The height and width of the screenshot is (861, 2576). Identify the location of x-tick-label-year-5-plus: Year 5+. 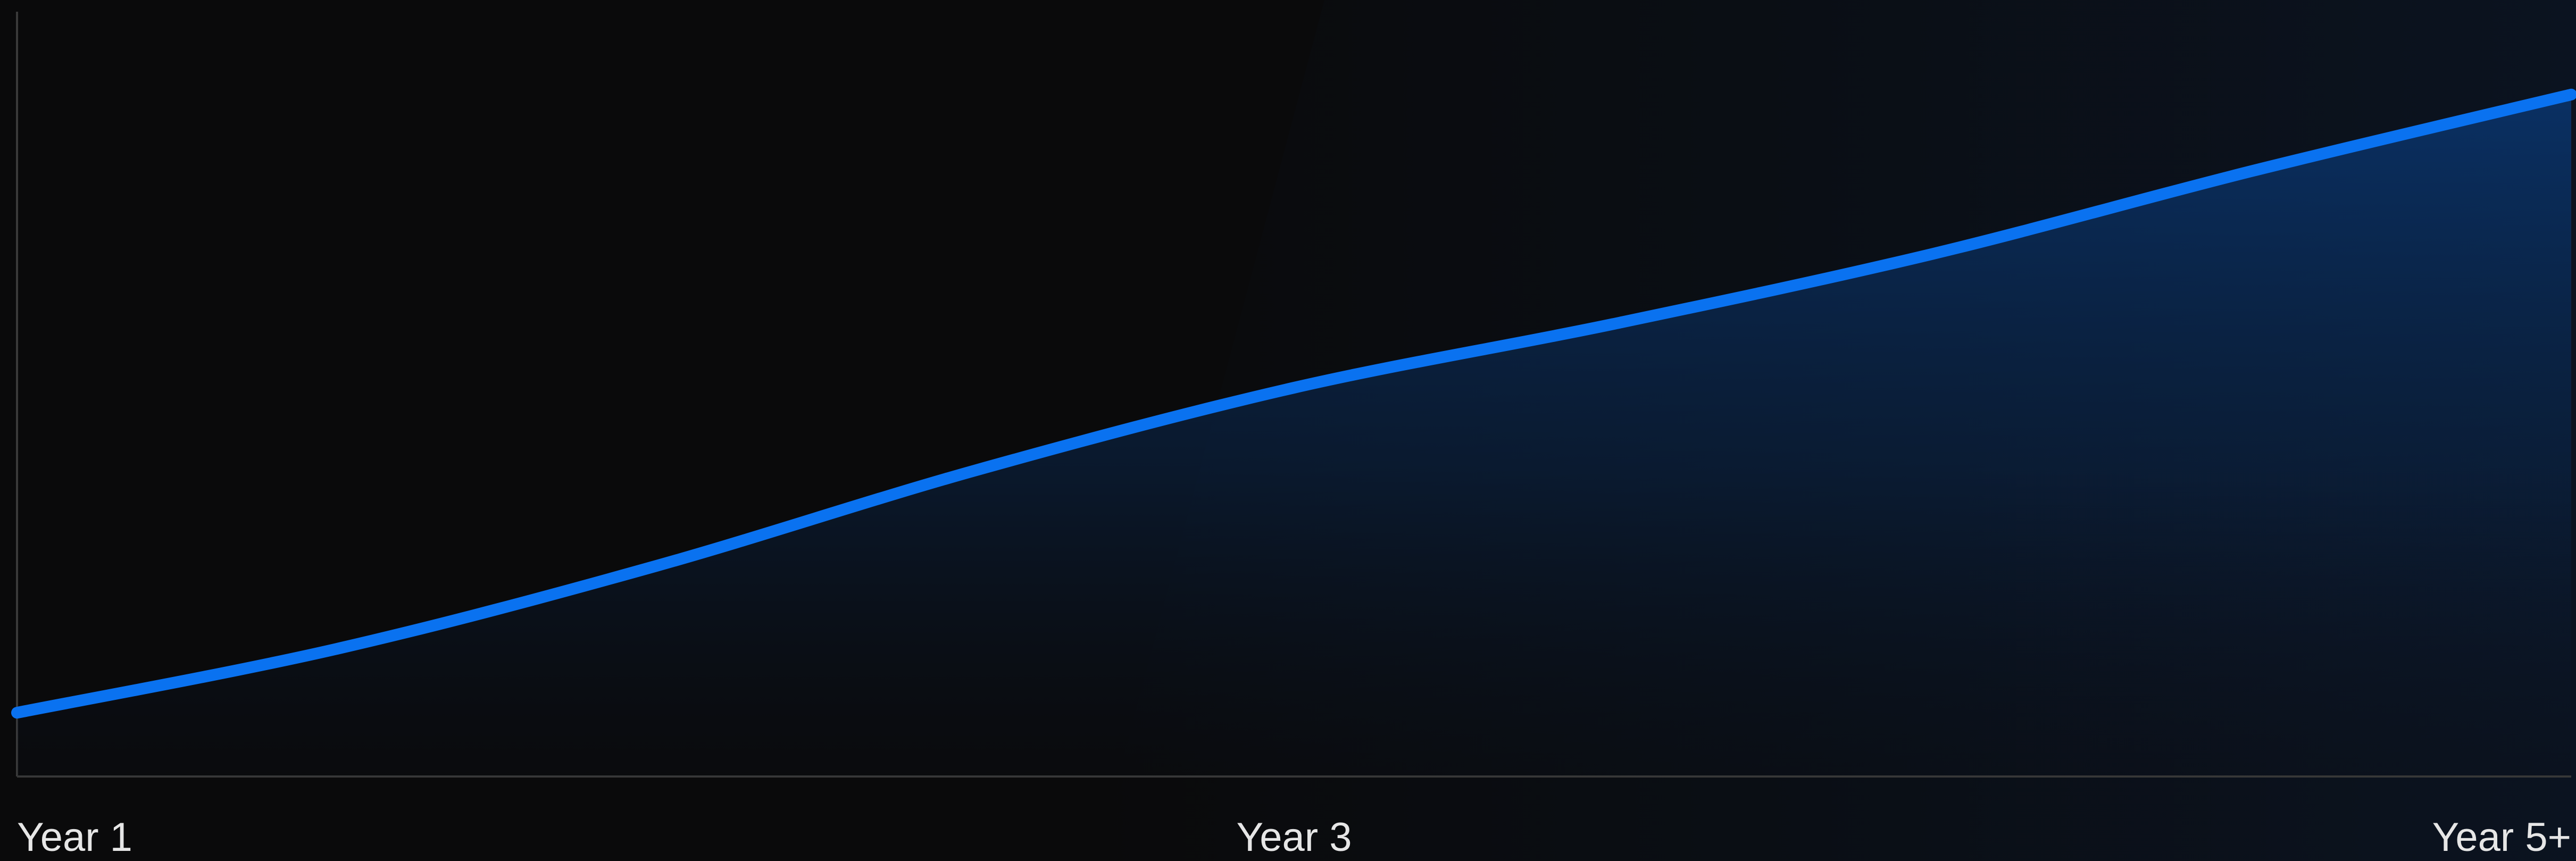
(2501, 837).